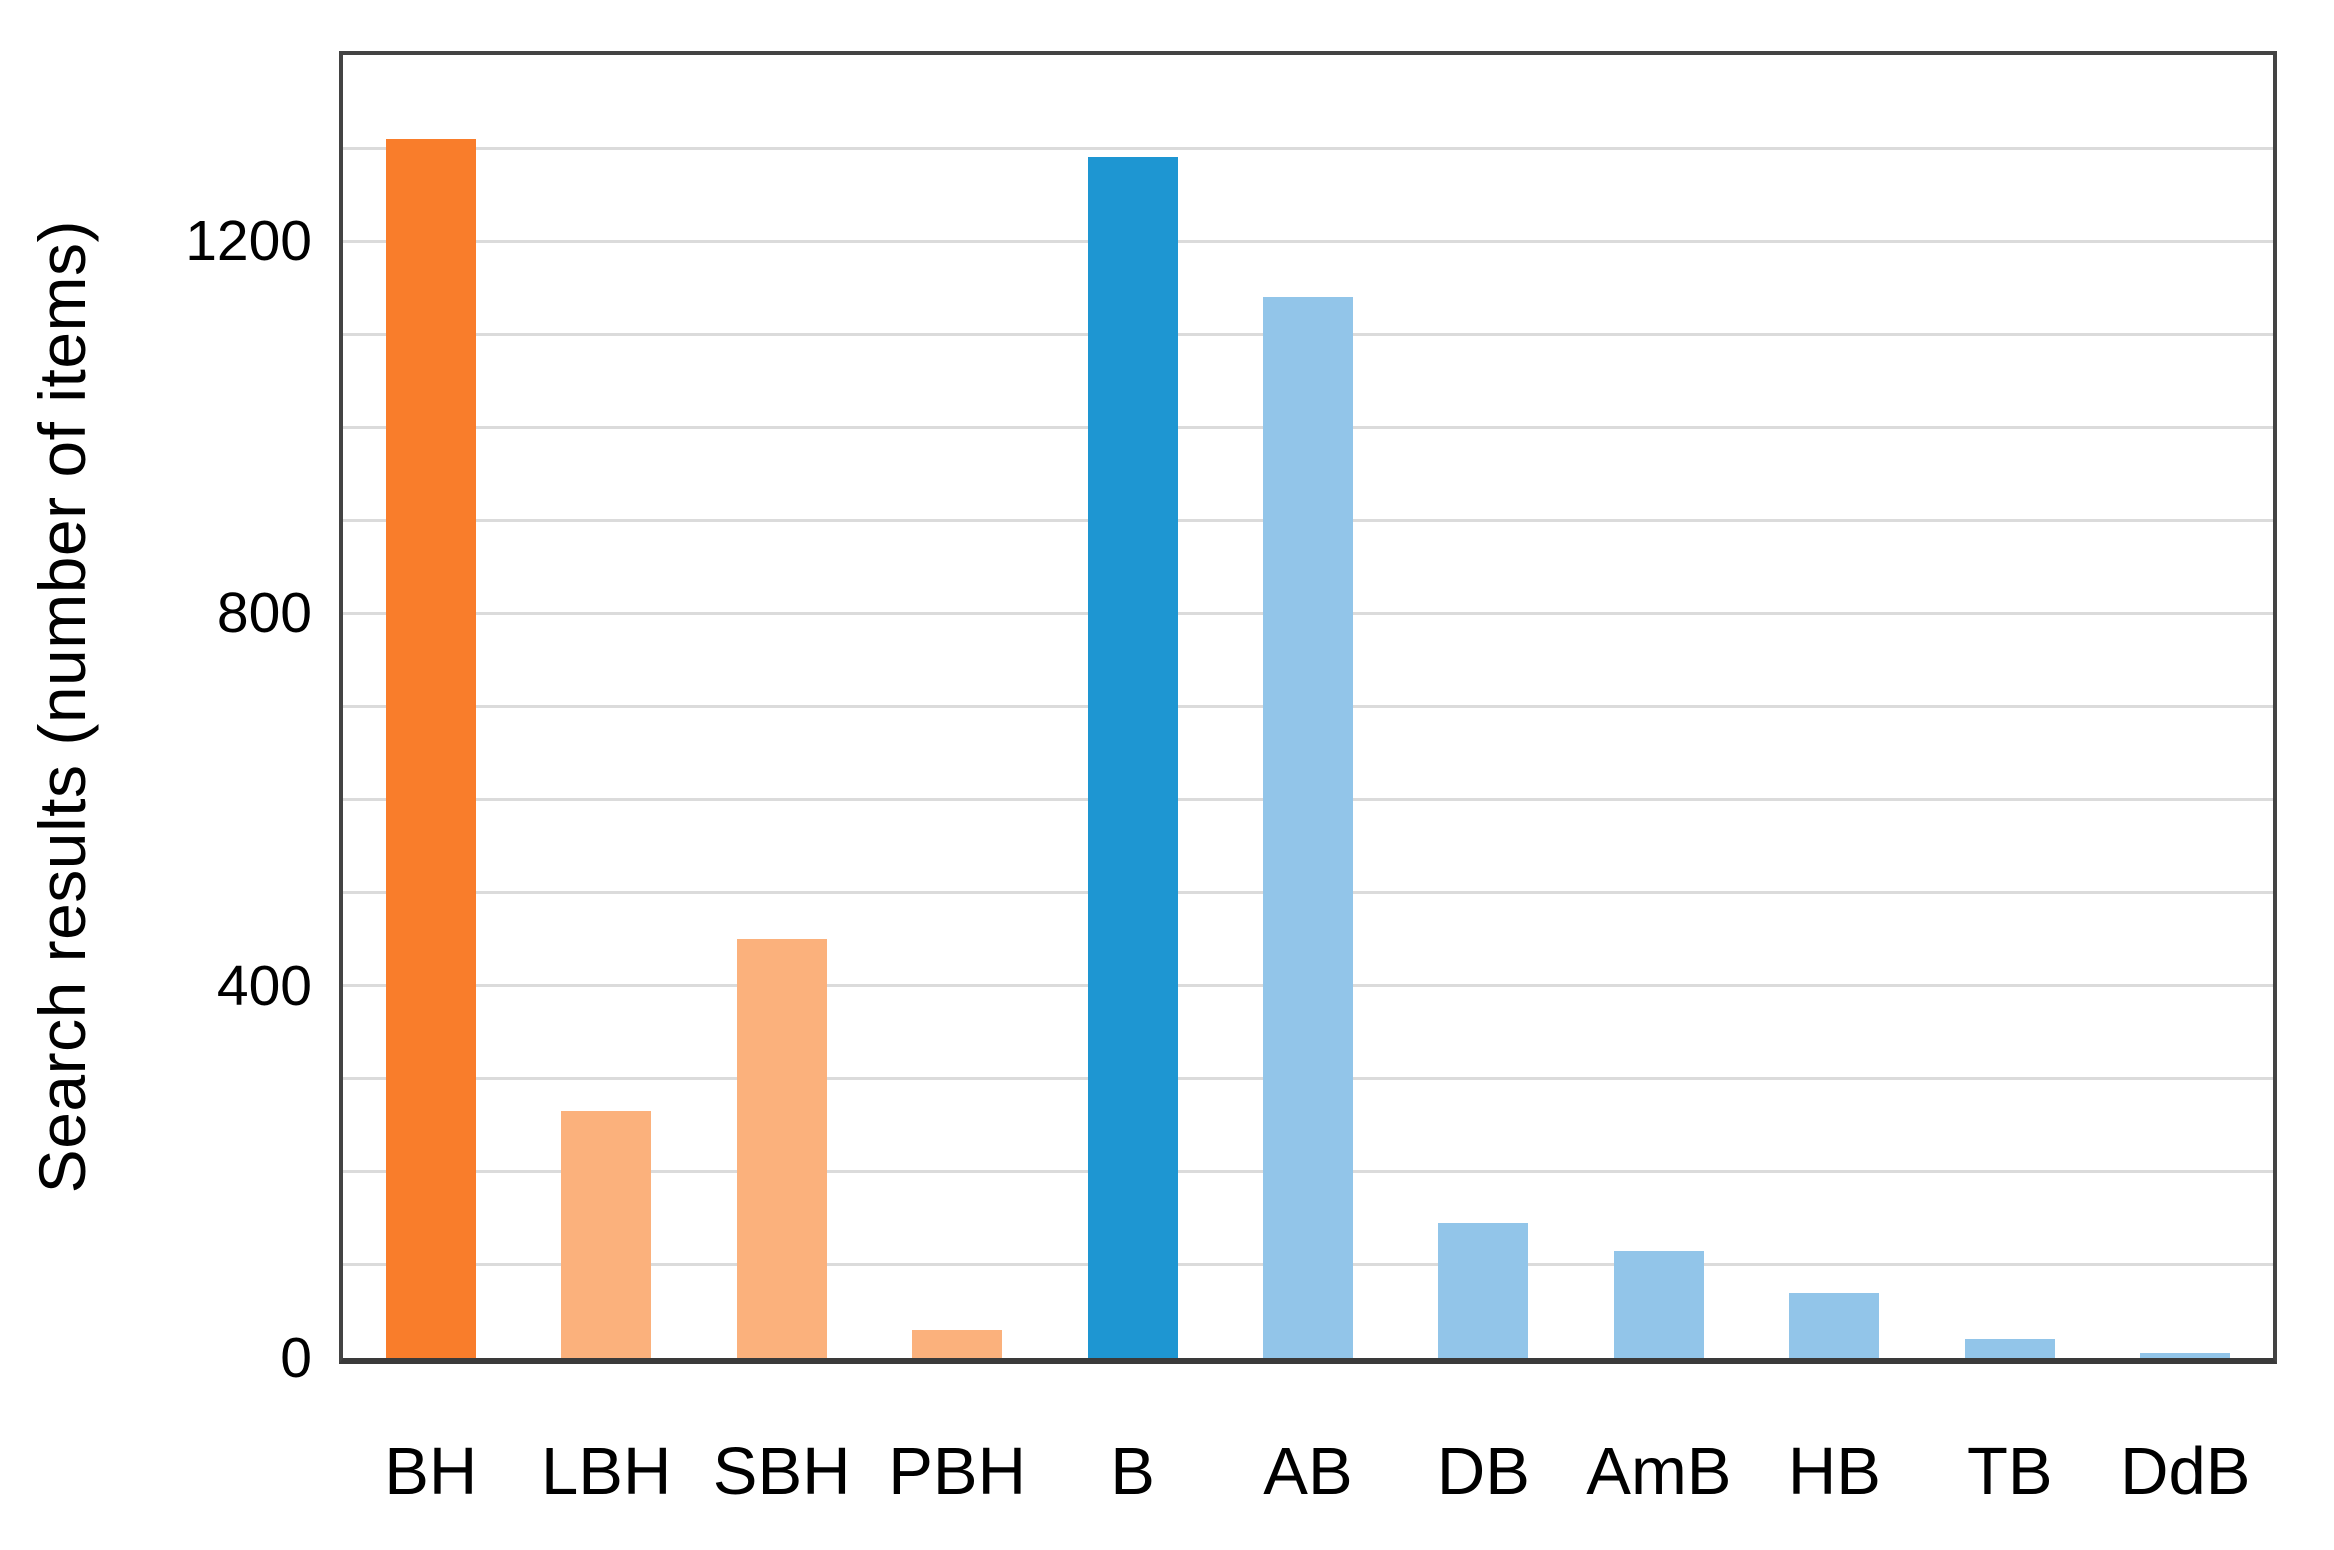 The height and width of the screenshot is (1550, 2334). What do you see at coordinates (957, 1344) in the screenshot?
I see `bar-PBH` at bounding box center [957, 1344].